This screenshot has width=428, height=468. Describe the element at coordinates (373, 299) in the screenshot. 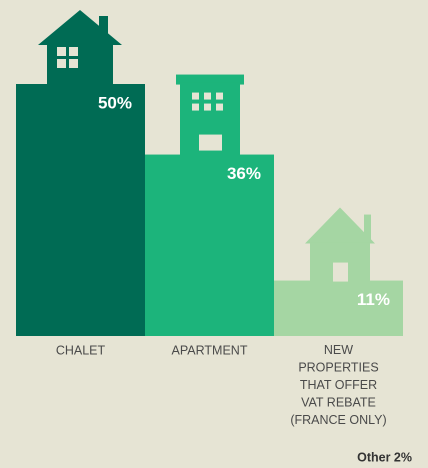

I see `value-label: 11%` at that location.